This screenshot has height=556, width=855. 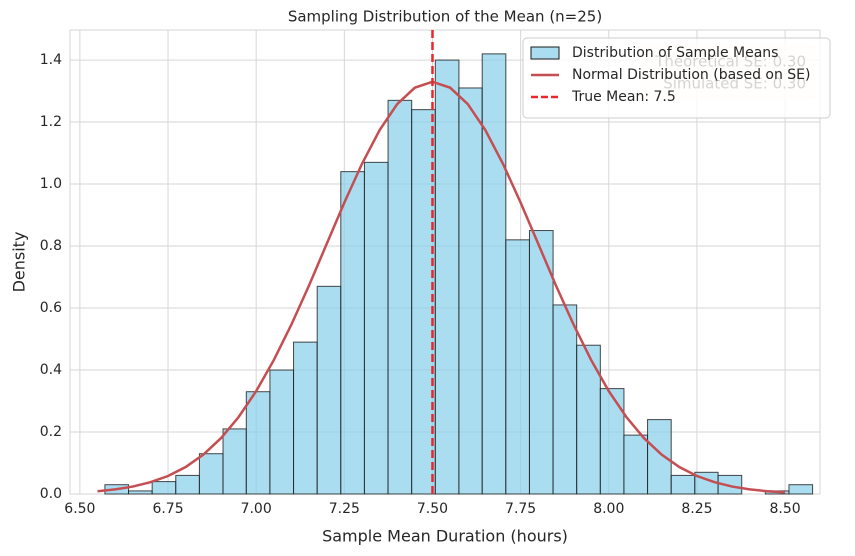 What do you see at coordinates (623, 97) in the screenshot?
I see `legend-label: True Mean: 7.5` at bounding box center [623, 97].